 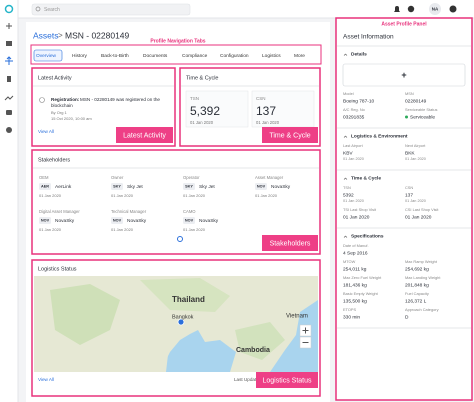 I want to click on stakeholder-name: AerLink, so click(x=63, y=187).